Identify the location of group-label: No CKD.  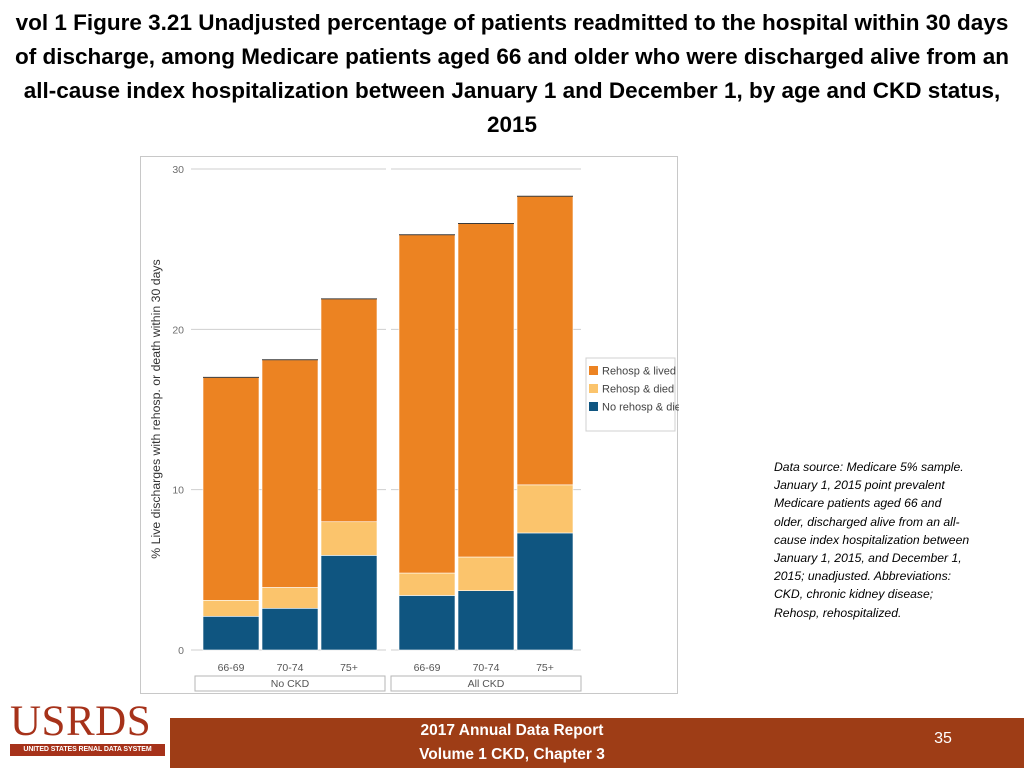
(290, 684).